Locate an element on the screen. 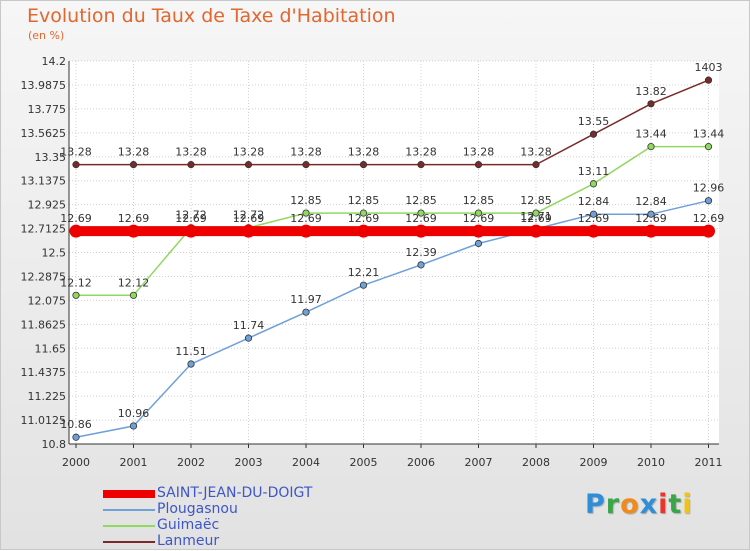 The image size is (750, 551). x-tick-label: 2001 is located at coordinates (134, 462).